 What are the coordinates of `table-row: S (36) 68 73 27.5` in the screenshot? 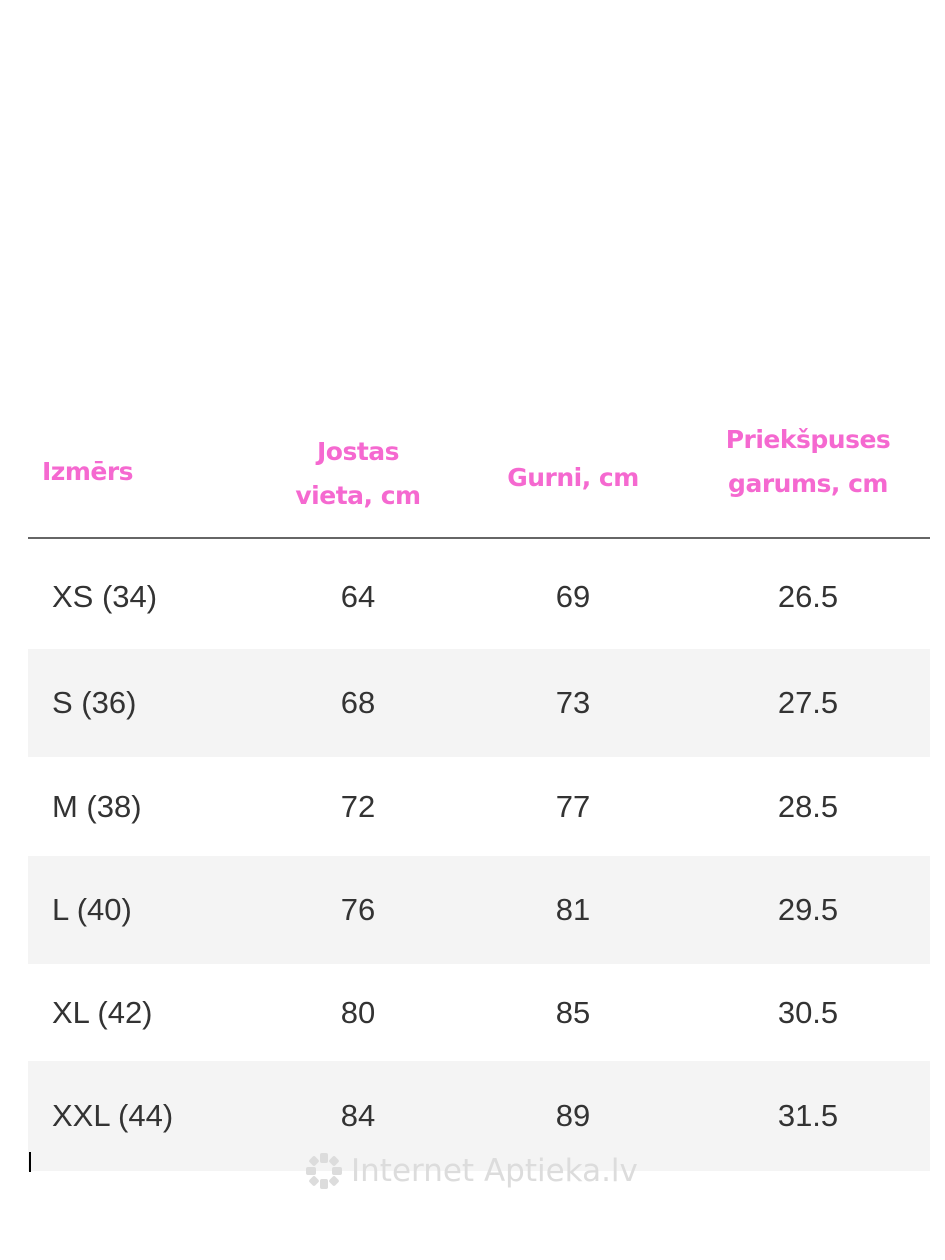 It's located at (479, 703).